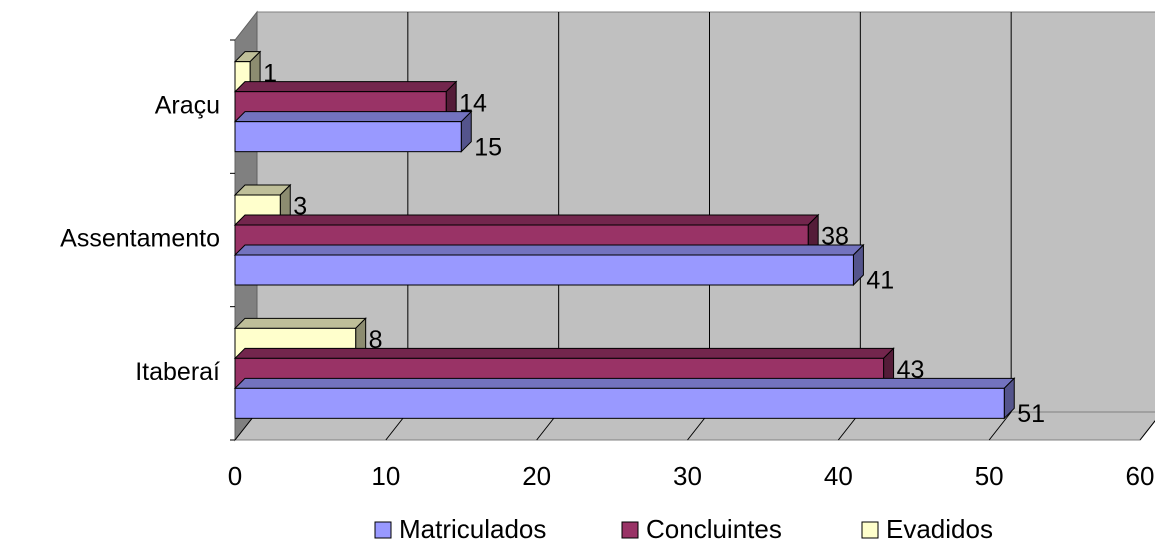 This screenshot has height=548, width=1155. What do you see at coordinates (1031, 414) in the screenshot?
I see `data-label-matriculados-itaberai: 51` at bounding box center [1031, 414].